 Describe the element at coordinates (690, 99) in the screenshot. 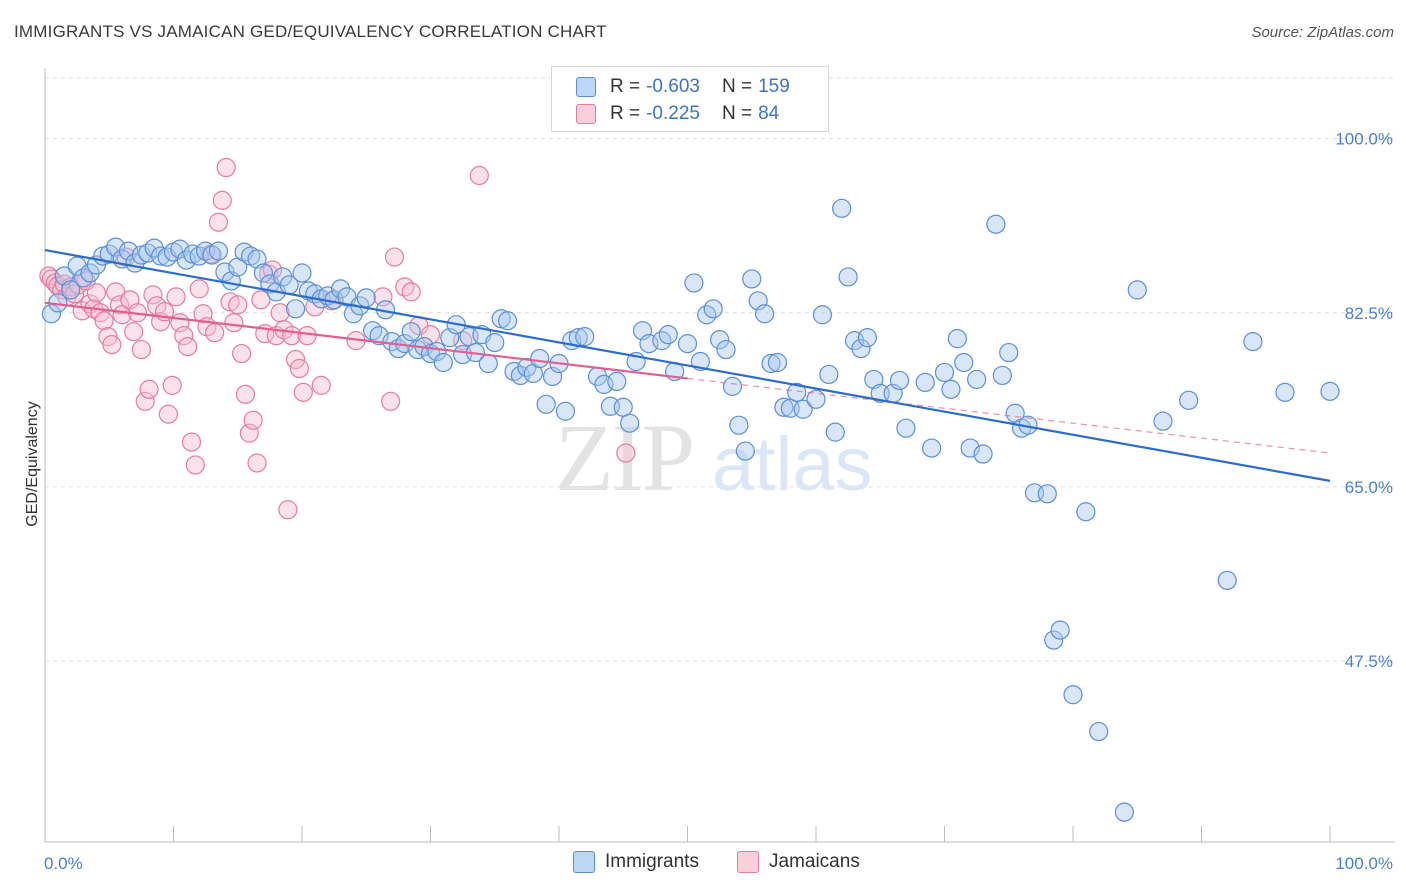

I see `legend: R = -0.603 N = 159 R = -0.225 N = 84` at that location.